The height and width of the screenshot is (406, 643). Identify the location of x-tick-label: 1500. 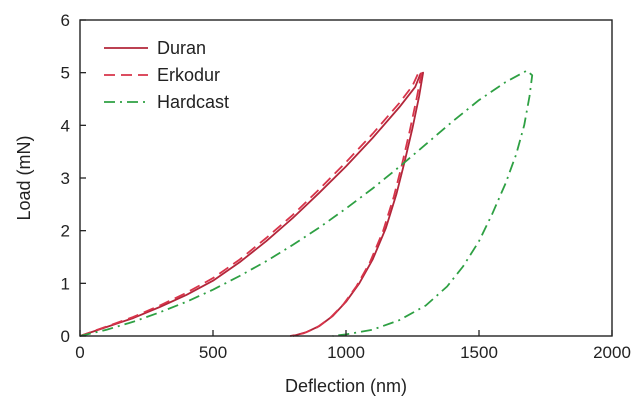
(479, 352).